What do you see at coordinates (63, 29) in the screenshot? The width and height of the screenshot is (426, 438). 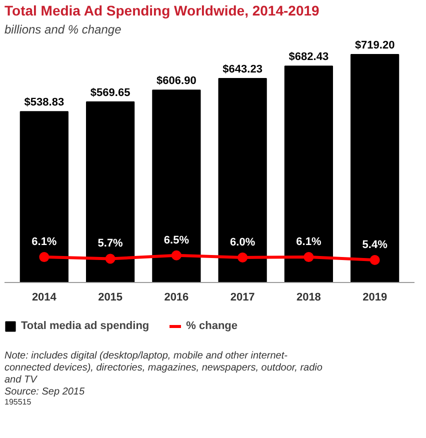 I see `chart-subtitle: billions and % change` at bounding box center [63, 29].